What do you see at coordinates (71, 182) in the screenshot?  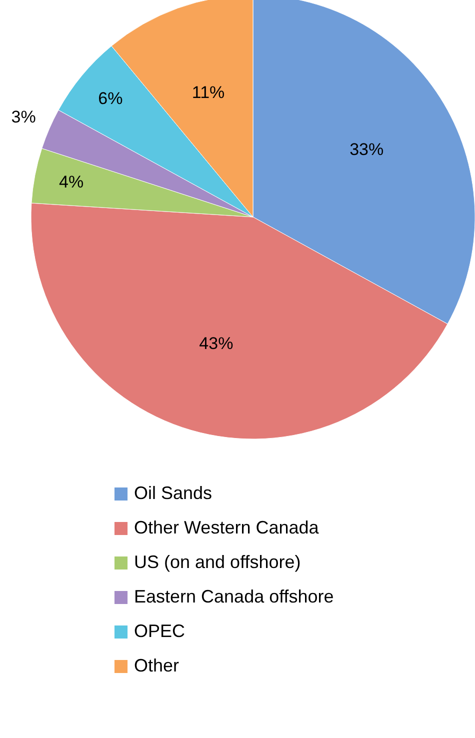 I see `data-label: 4%` at bounding box center [71, 182].